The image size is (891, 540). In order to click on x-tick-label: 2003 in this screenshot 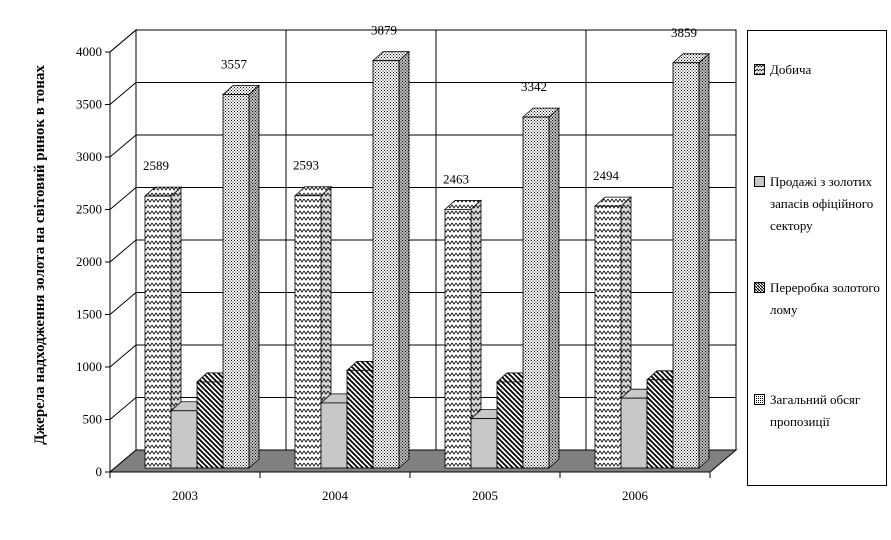, I will do `click(185, 495)`.